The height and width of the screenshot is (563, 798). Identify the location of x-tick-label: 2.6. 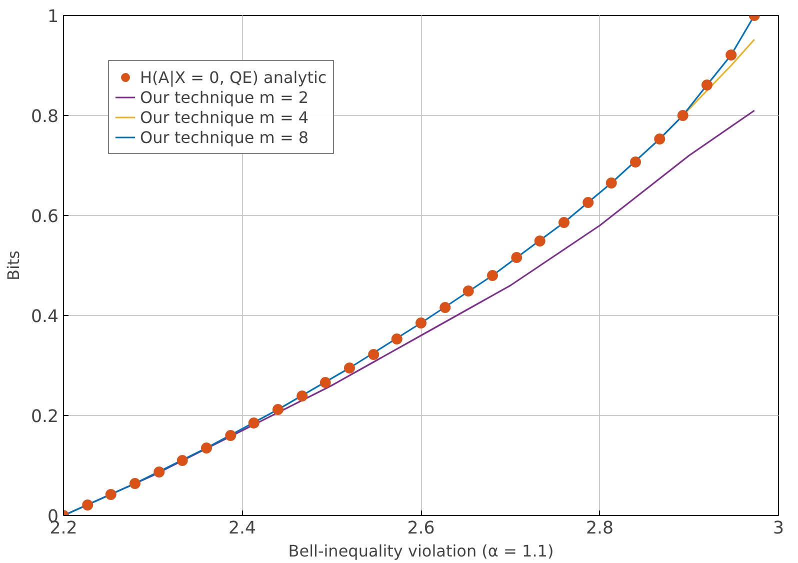
(421, 528).